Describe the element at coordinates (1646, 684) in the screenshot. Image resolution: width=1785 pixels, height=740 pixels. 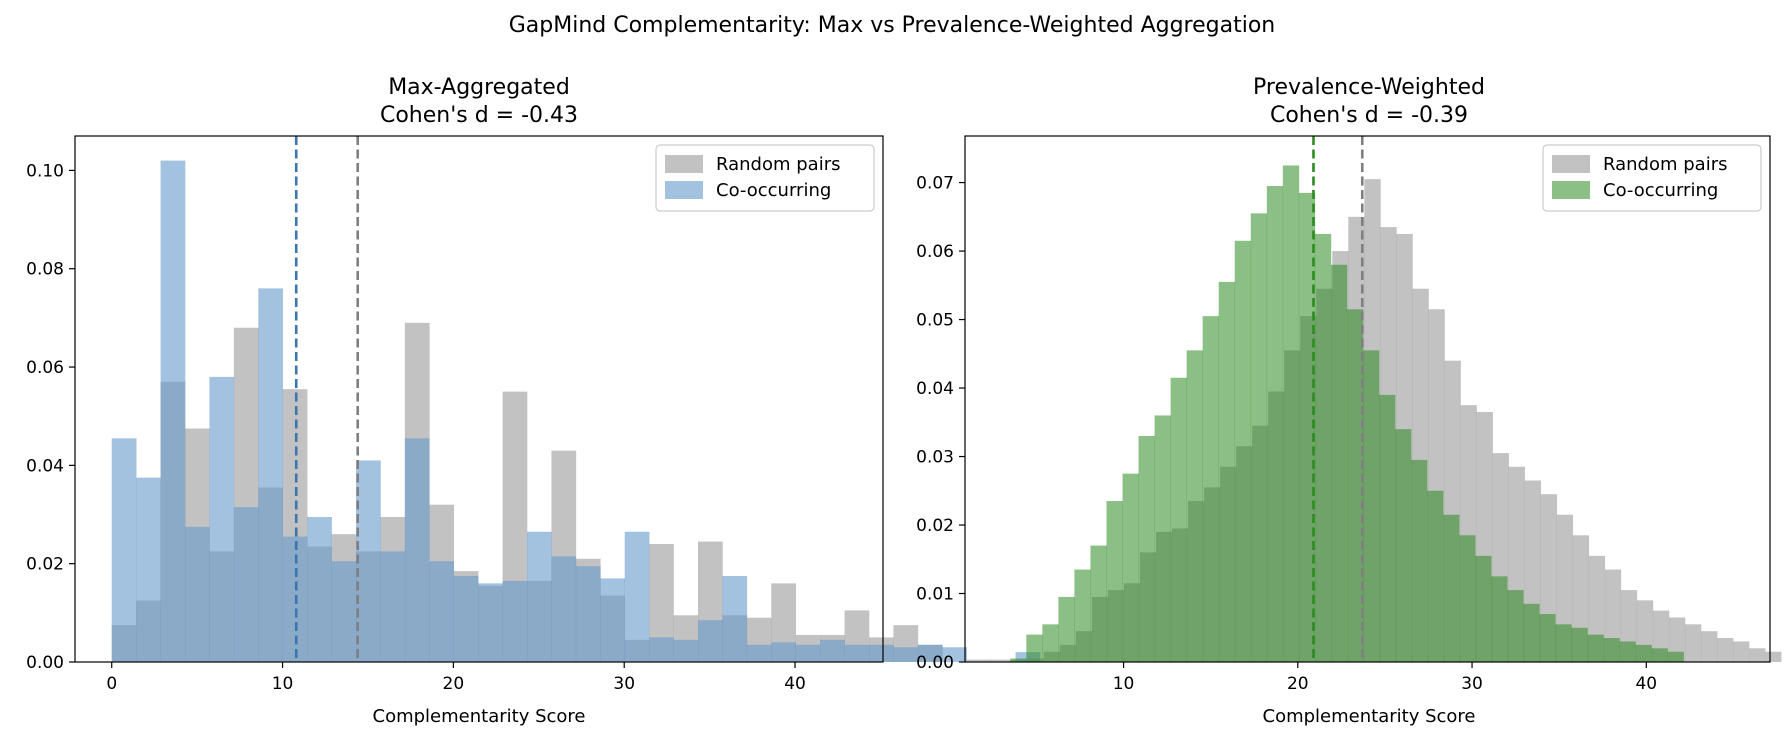
I see `x-tick-label: 40` at that location.